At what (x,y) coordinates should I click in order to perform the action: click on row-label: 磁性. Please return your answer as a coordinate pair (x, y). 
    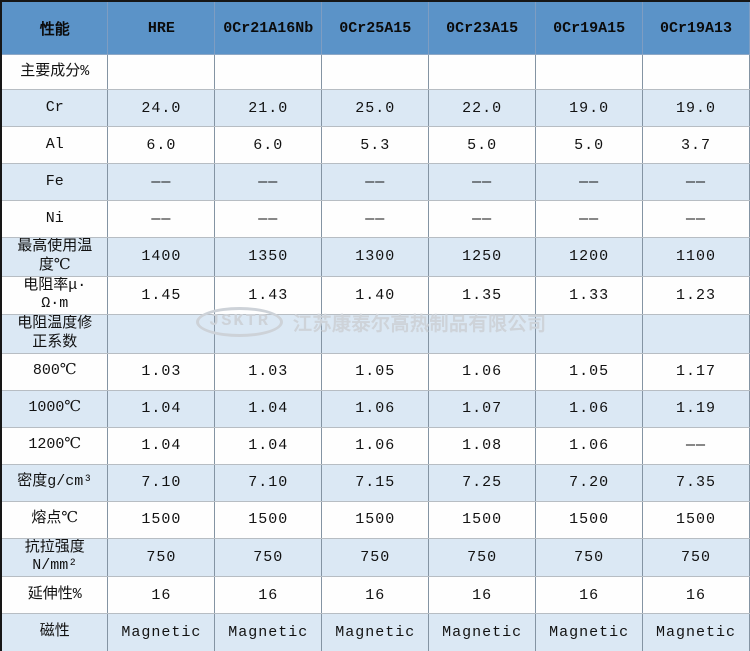
    Looking at the image, I should click on (55, 632).